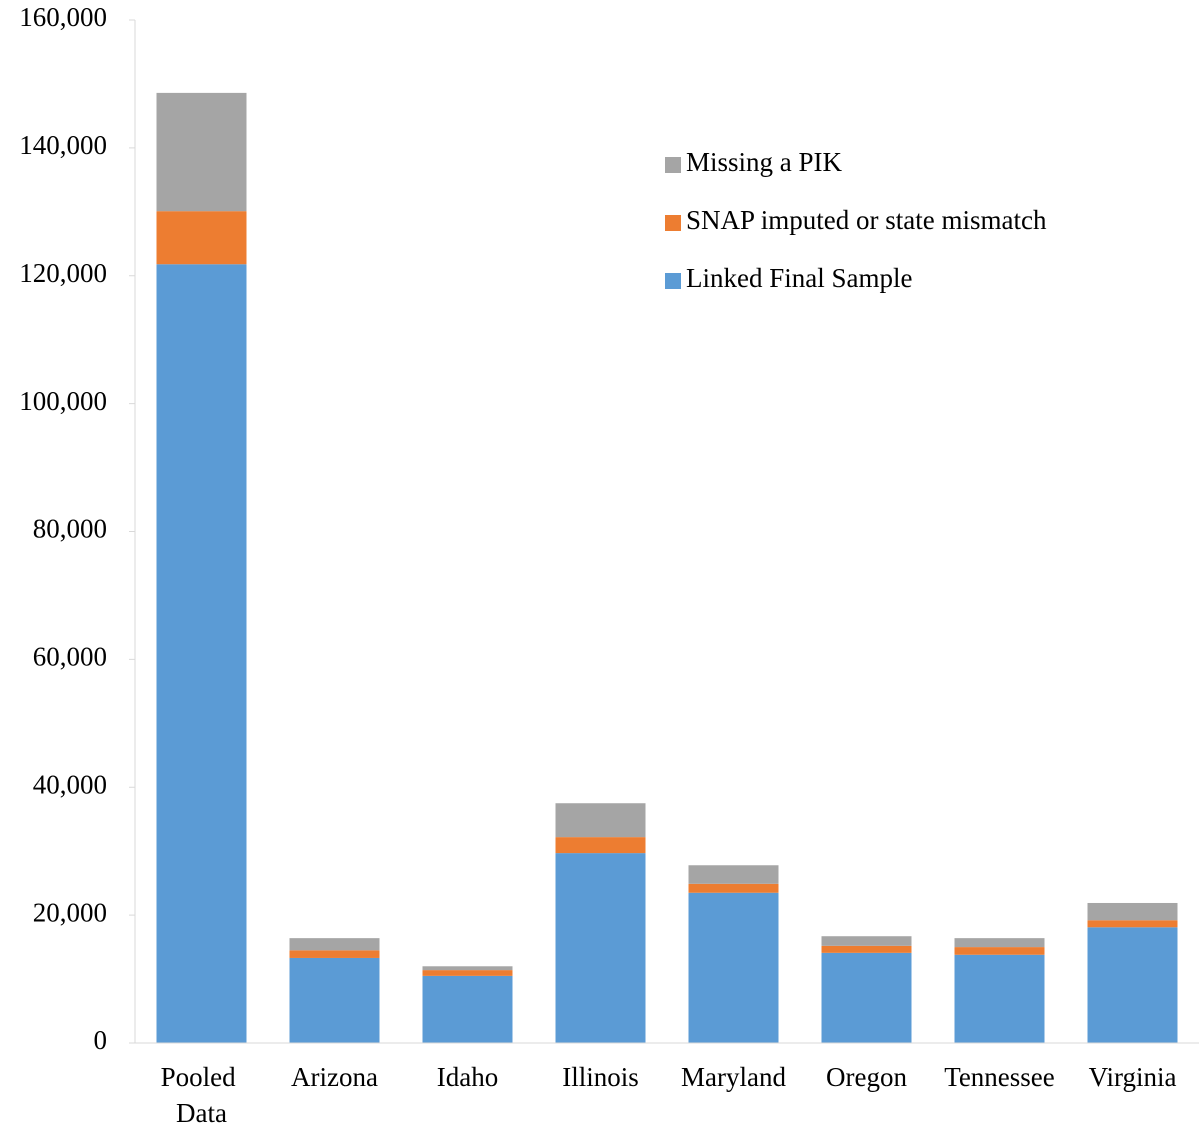 Image resolution: width=1199 pixels, height=1131 pixels. I want to click on x-tick-label: Virginia, so click(1133, 1077).